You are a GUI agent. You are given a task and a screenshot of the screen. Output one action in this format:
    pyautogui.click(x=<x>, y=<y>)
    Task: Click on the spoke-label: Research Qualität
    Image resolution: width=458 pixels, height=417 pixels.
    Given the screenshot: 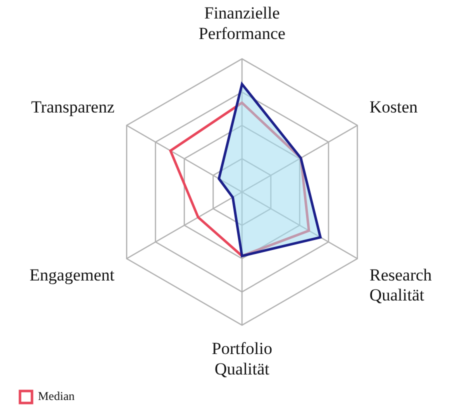 What is the action you would take?
    pyautogui.click(x=400, y=285)
    